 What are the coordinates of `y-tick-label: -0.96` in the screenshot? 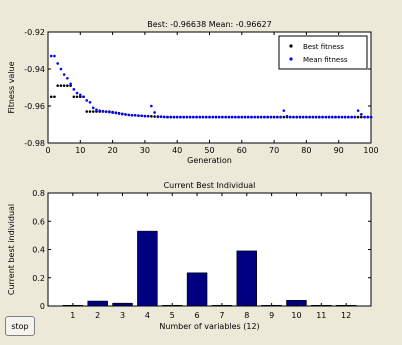 It's located at (34, 106).